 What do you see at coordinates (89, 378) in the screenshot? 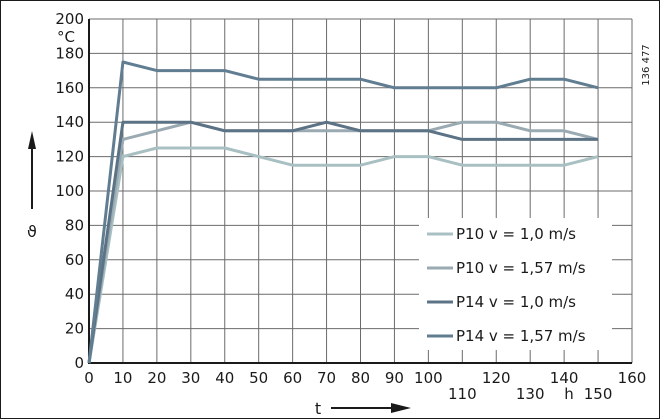
I see `x-tick-label: 0` at bounding box center [89, 378].